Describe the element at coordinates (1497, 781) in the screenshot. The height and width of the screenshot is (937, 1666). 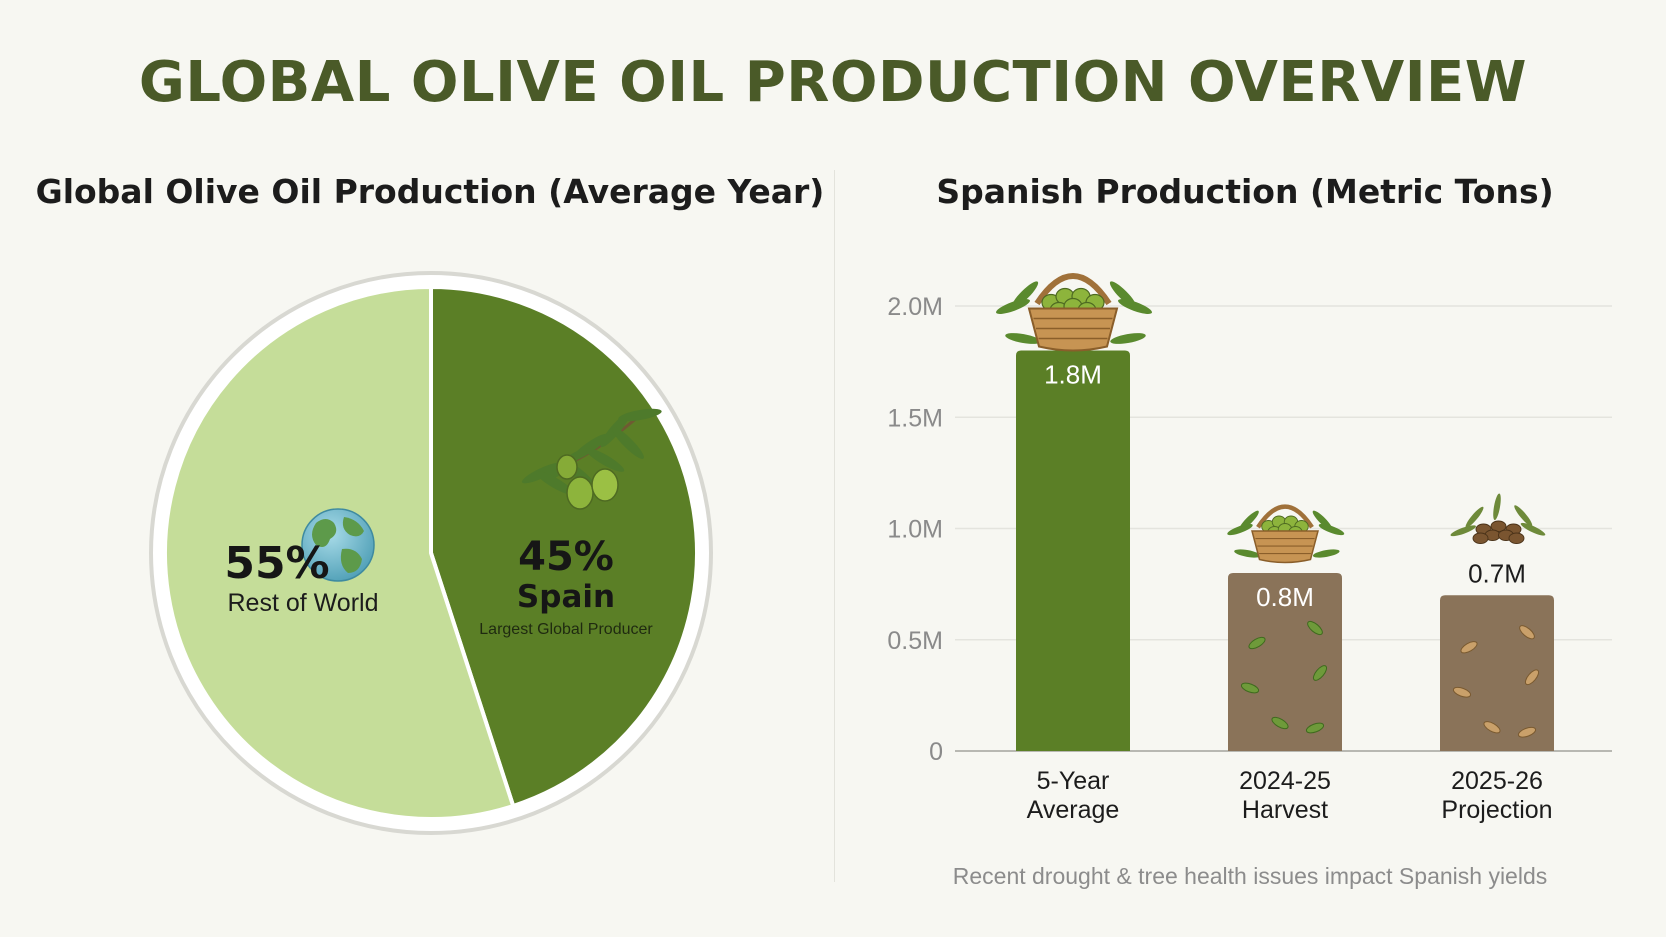
I see `x-tick-label: 2025-26` at that location.